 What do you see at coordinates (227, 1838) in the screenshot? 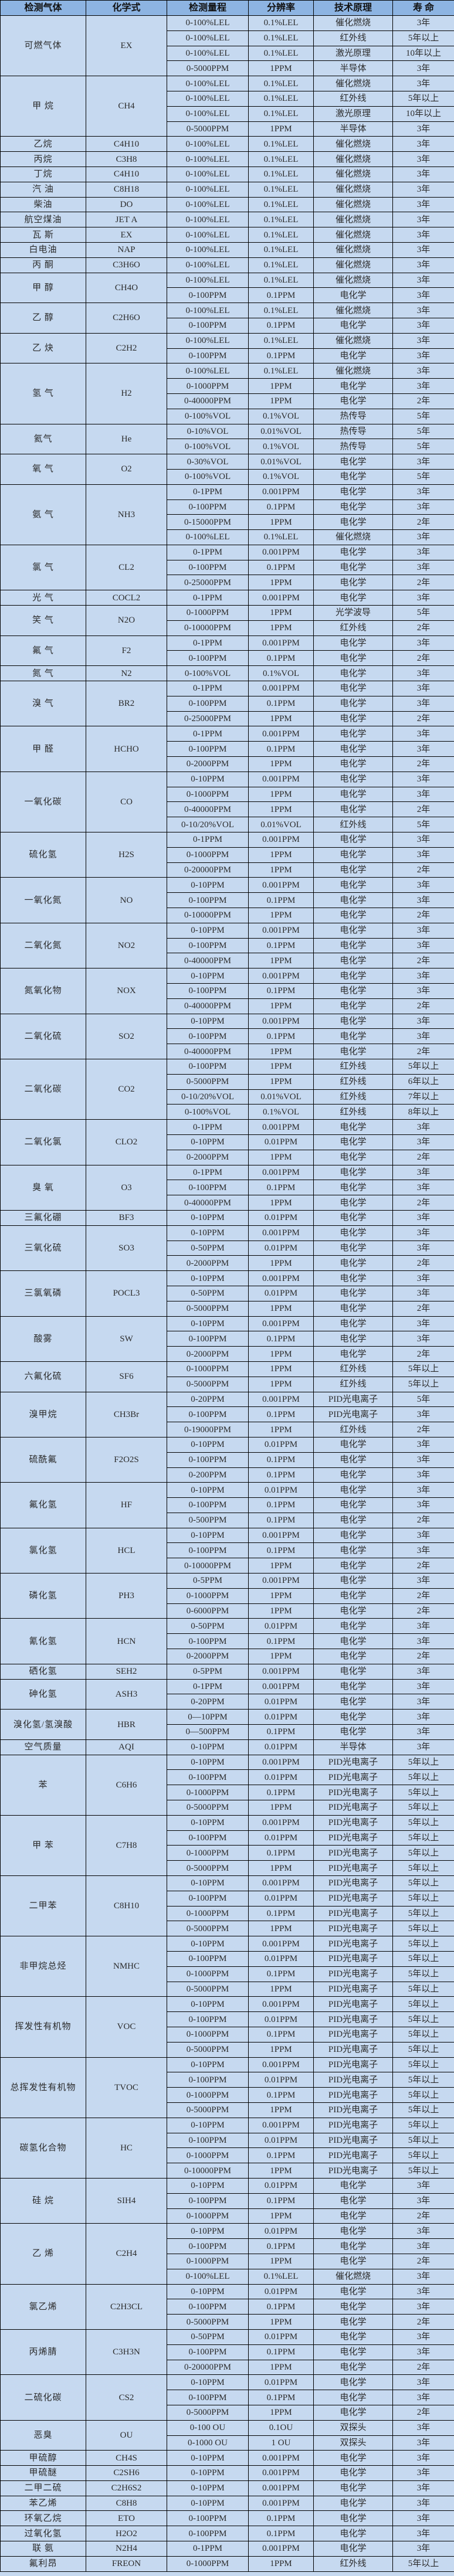
I see `table-row: 0-100PPM 0.01PPM PID光电离子 5年以上` at bounding box center [227, 1838].